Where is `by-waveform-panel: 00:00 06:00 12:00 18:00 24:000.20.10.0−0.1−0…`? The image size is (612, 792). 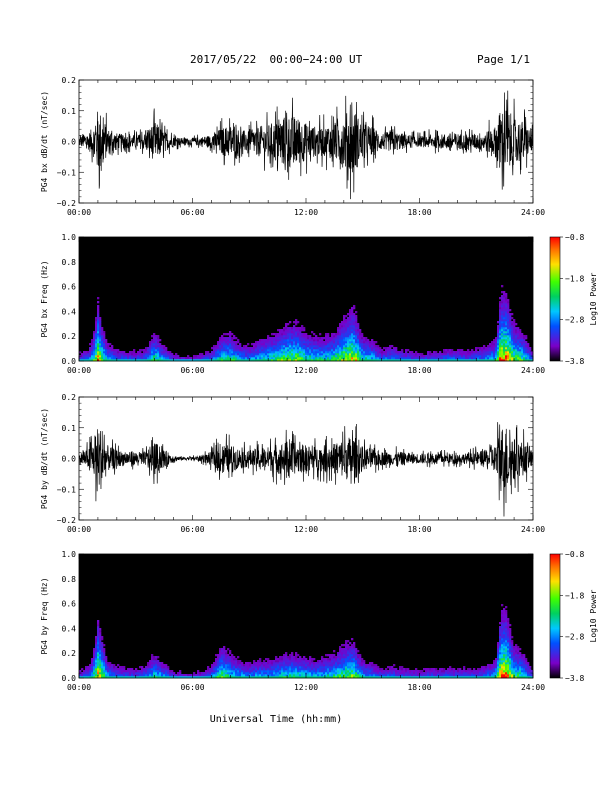
by-waveform-panel: 00:00 06:00 12:00 18:00 24:000.20.10.0−0.1−0… is located at coordinates (292, 463).